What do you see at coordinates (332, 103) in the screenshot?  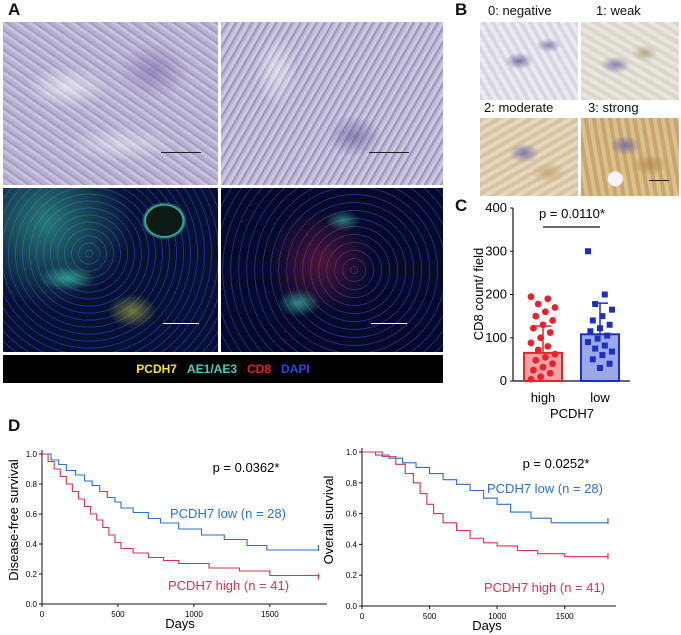 I see `he-stain-image-right` at bounding box center [332, 103].